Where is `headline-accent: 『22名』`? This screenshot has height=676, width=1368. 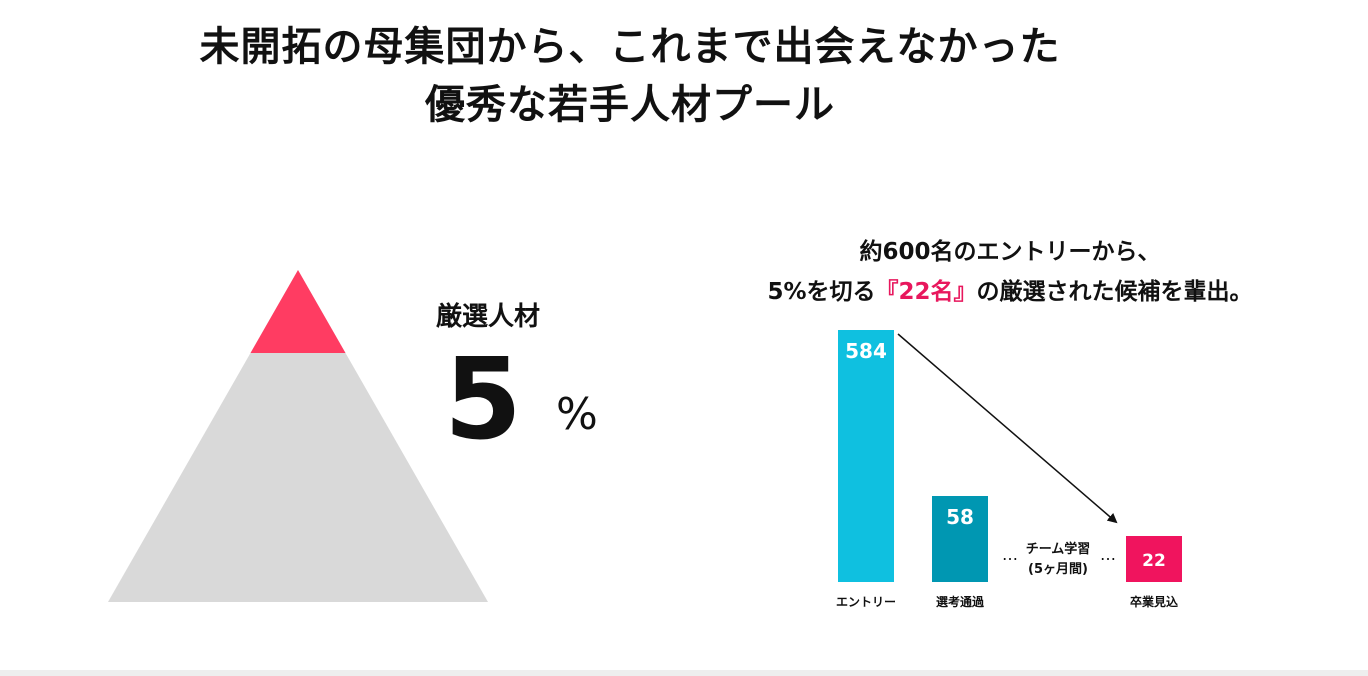 headline-accent: 『22名』 is located at coordinates (926, 292).